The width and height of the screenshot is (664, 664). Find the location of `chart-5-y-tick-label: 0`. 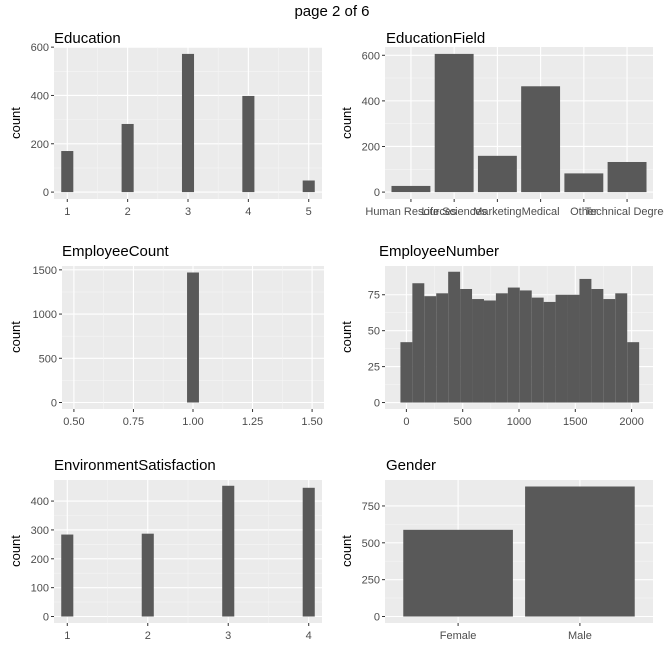

chart-5-y-tick-label: 0 is located at coordinates (46, 618).